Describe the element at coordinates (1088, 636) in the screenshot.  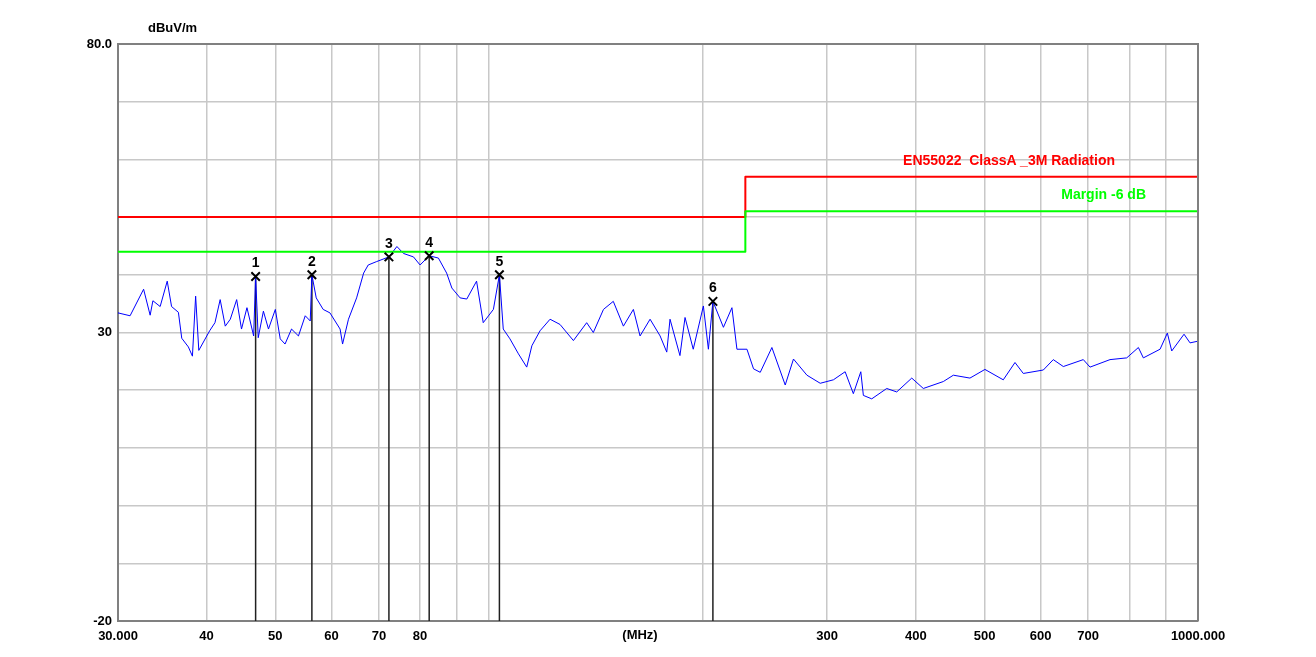
I see `x-tick-label: 700` at that location.